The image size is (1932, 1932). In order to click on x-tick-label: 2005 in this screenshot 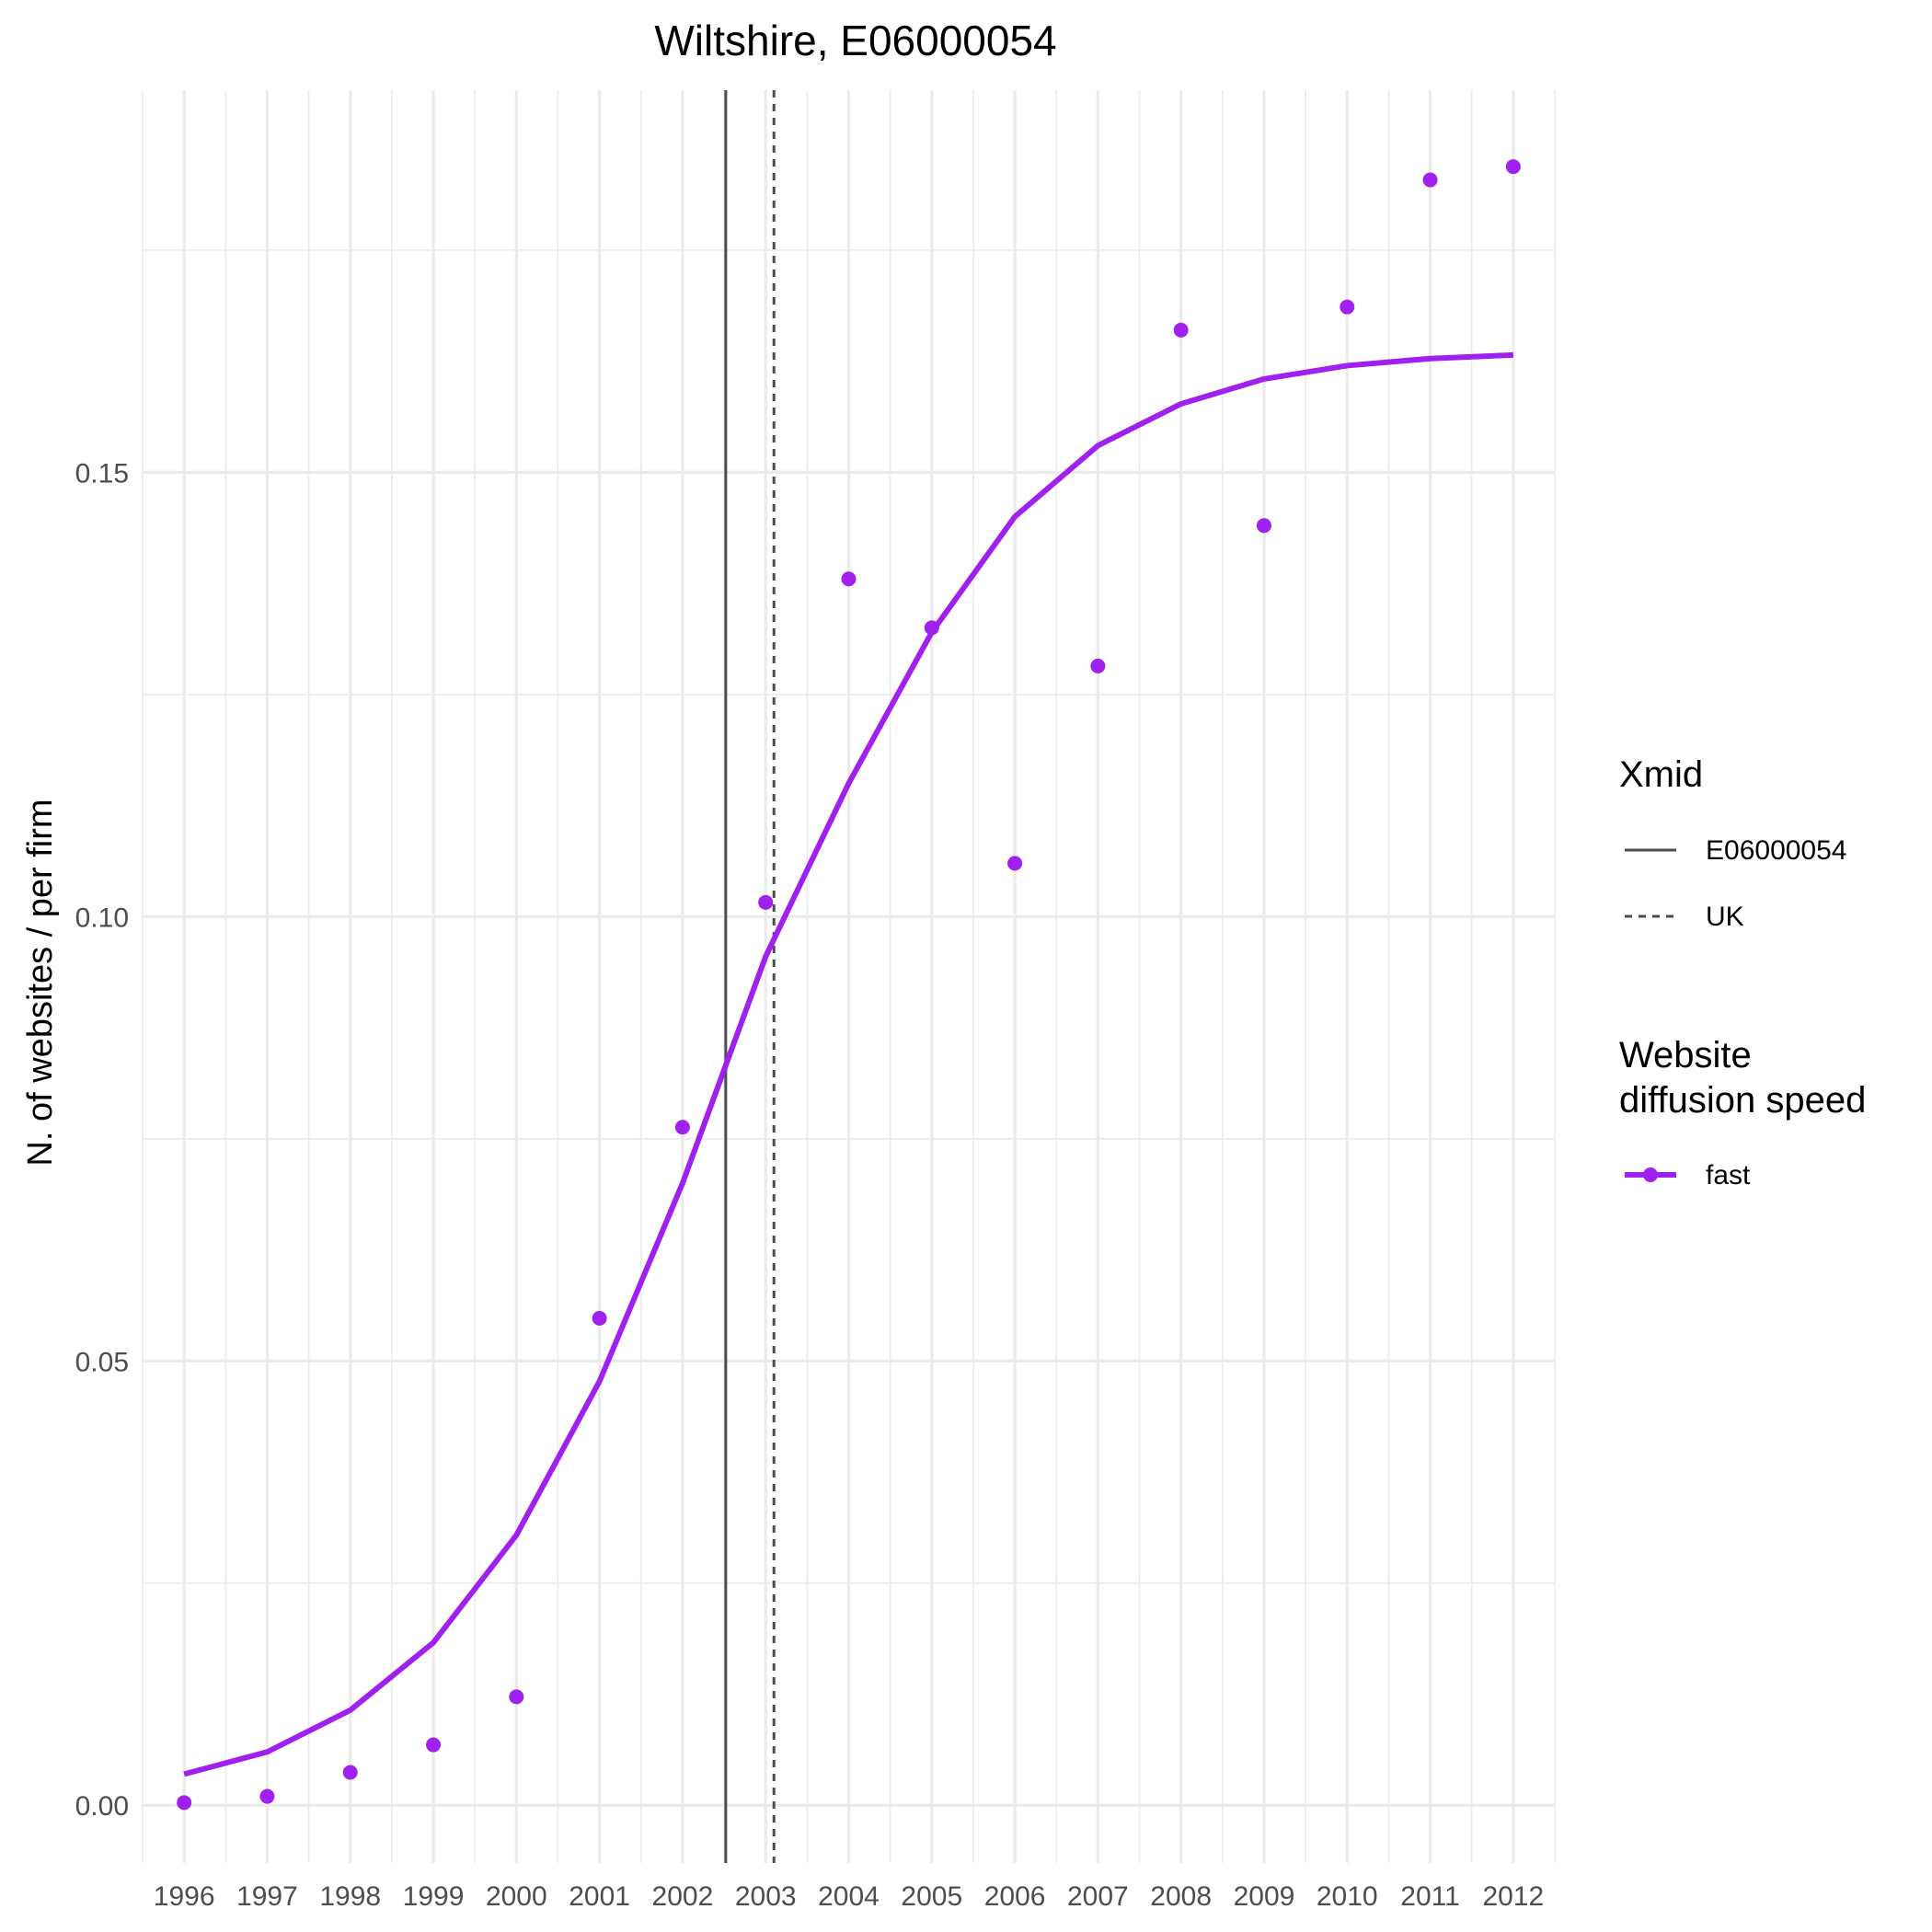, I will do `click(931, 1896)`.